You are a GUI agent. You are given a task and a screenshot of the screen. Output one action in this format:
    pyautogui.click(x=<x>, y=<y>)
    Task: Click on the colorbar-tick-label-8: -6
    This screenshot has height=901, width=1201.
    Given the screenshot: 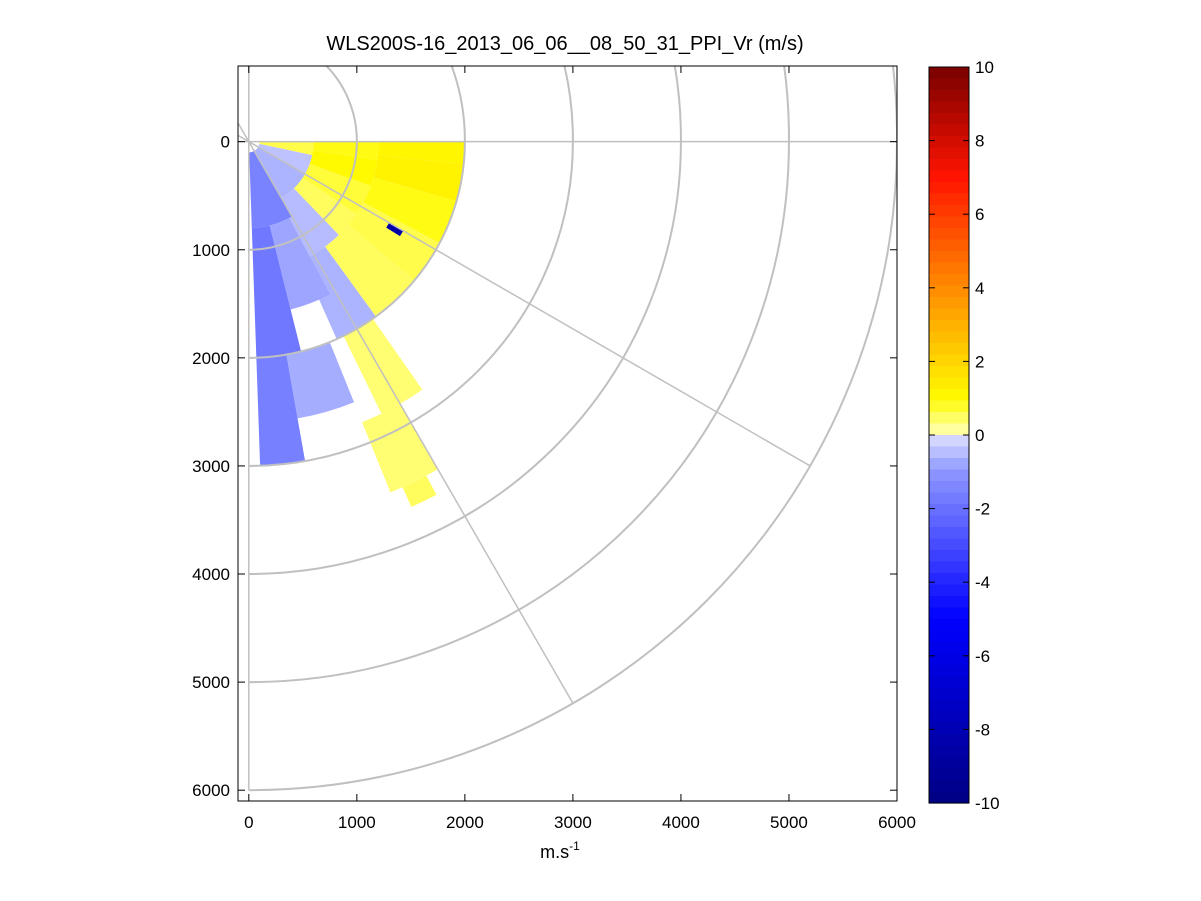 What is the action you would take?
    pyautogui.click(x=982, y=656)
    